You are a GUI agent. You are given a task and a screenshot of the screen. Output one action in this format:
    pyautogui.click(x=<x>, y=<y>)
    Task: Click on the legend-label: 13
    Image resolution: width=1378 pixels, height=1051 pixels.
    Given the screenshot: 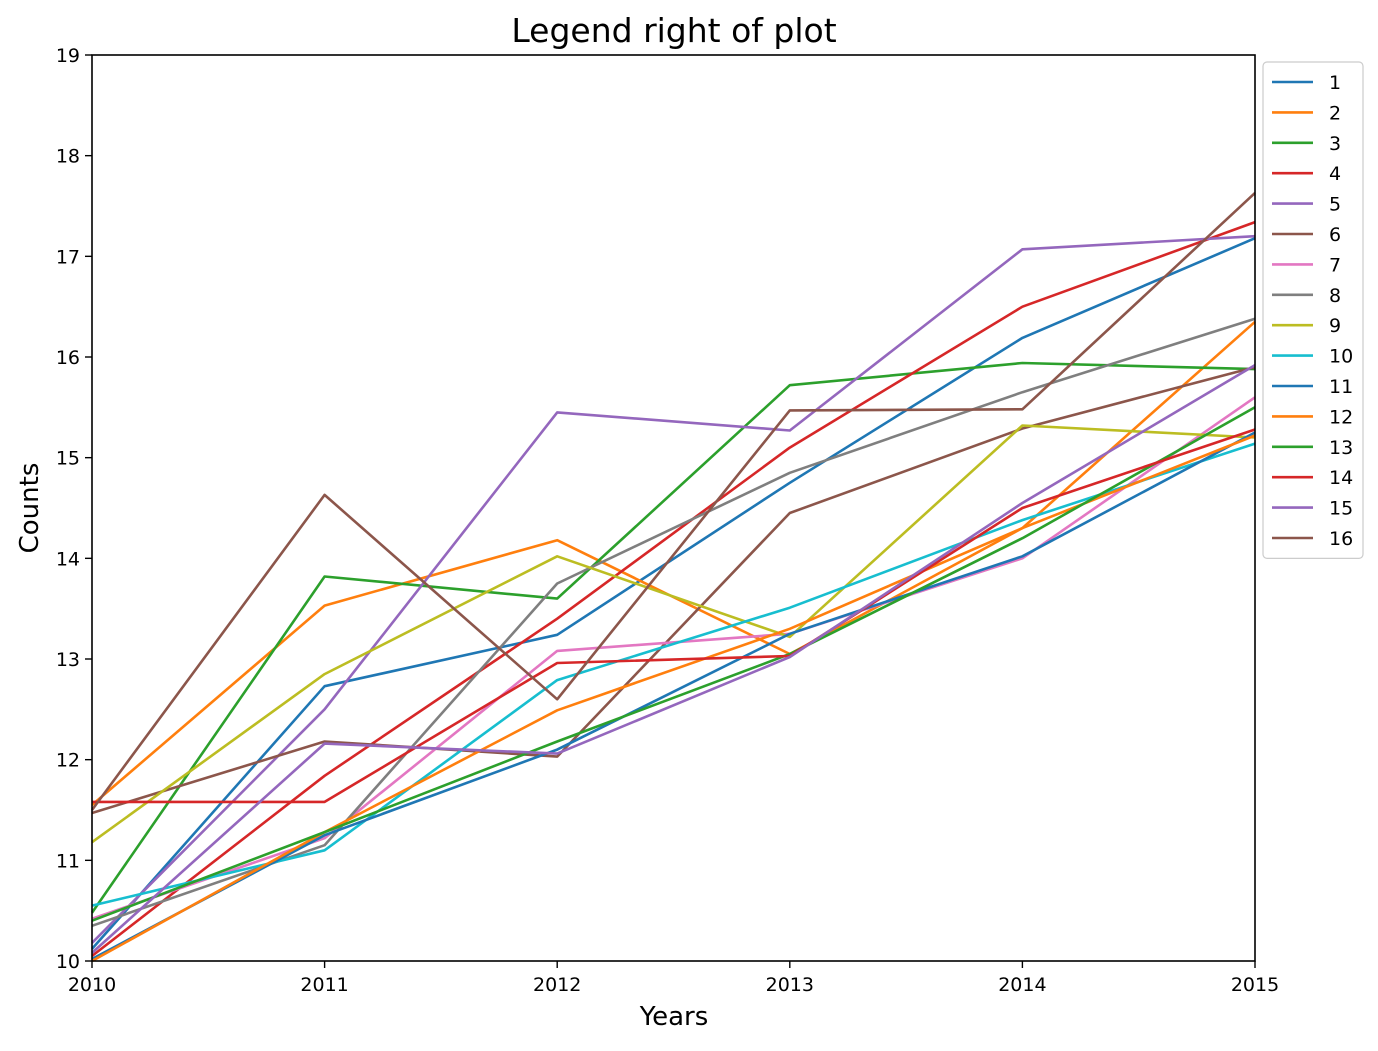 What is the action you would take?
    pyautogui.click(x=1341, y=448)
    